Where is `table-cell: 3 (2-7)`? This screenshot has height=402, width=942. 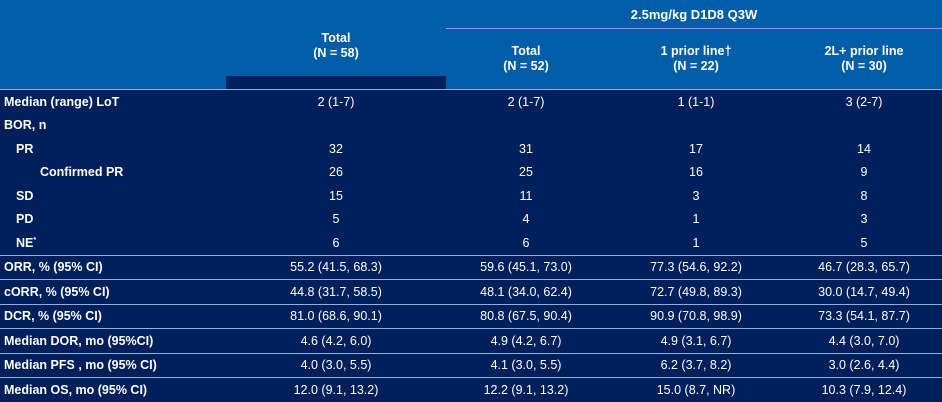
table-cell: 3 (2-7) is located at coordinates (864, 101).